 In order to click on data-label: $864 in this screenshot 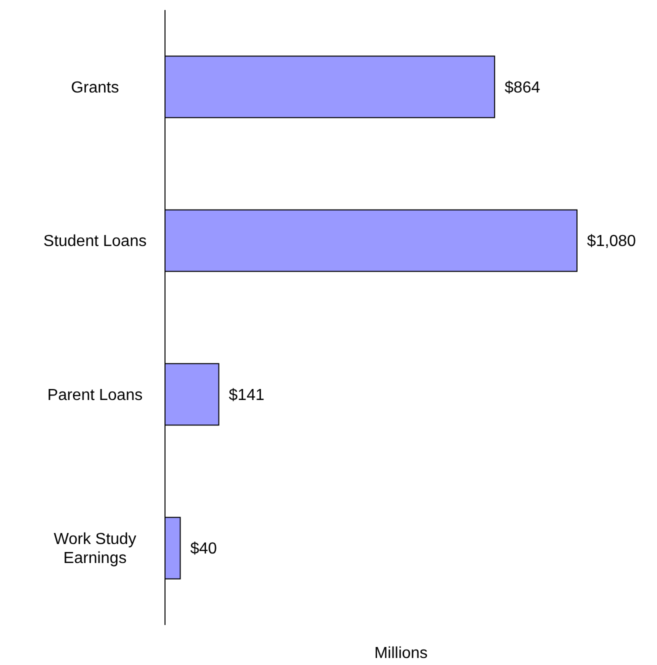, I will do `click(522, 87)`.